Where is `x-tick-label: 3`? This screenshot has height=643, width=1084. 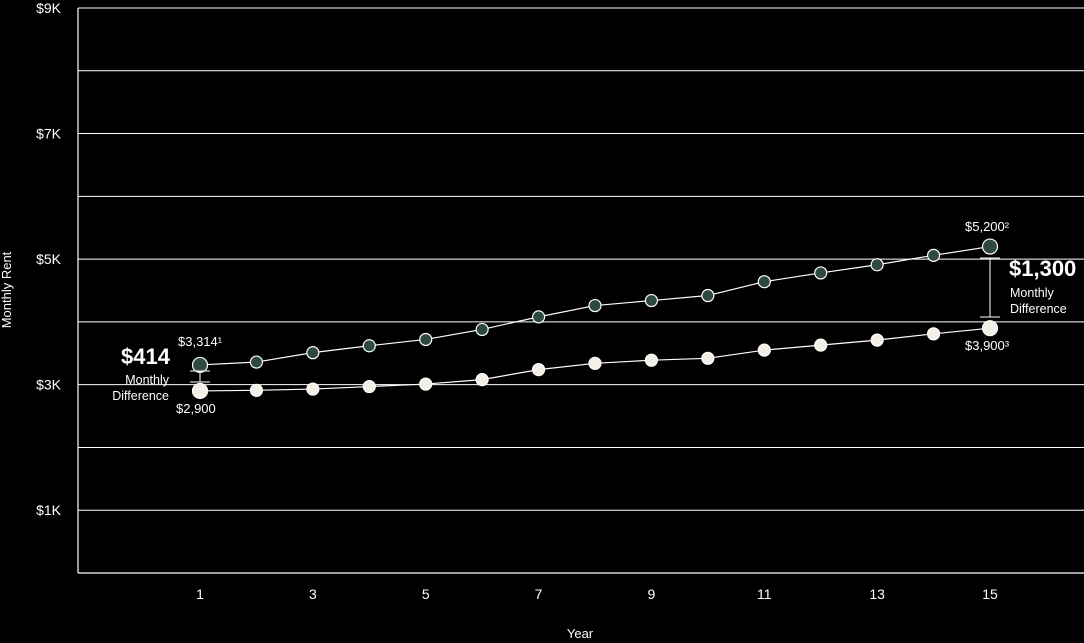
x-tick-label: 3 is located at coordinates (313, 594).